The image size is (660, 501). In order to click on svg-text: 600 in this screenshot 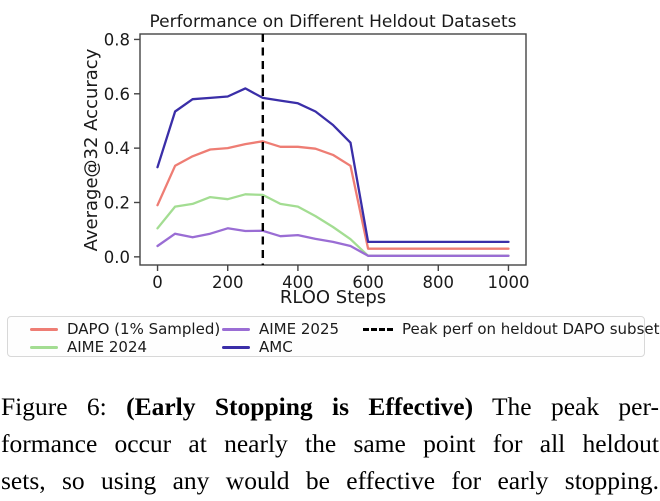, I will do `click(368, 282)`.